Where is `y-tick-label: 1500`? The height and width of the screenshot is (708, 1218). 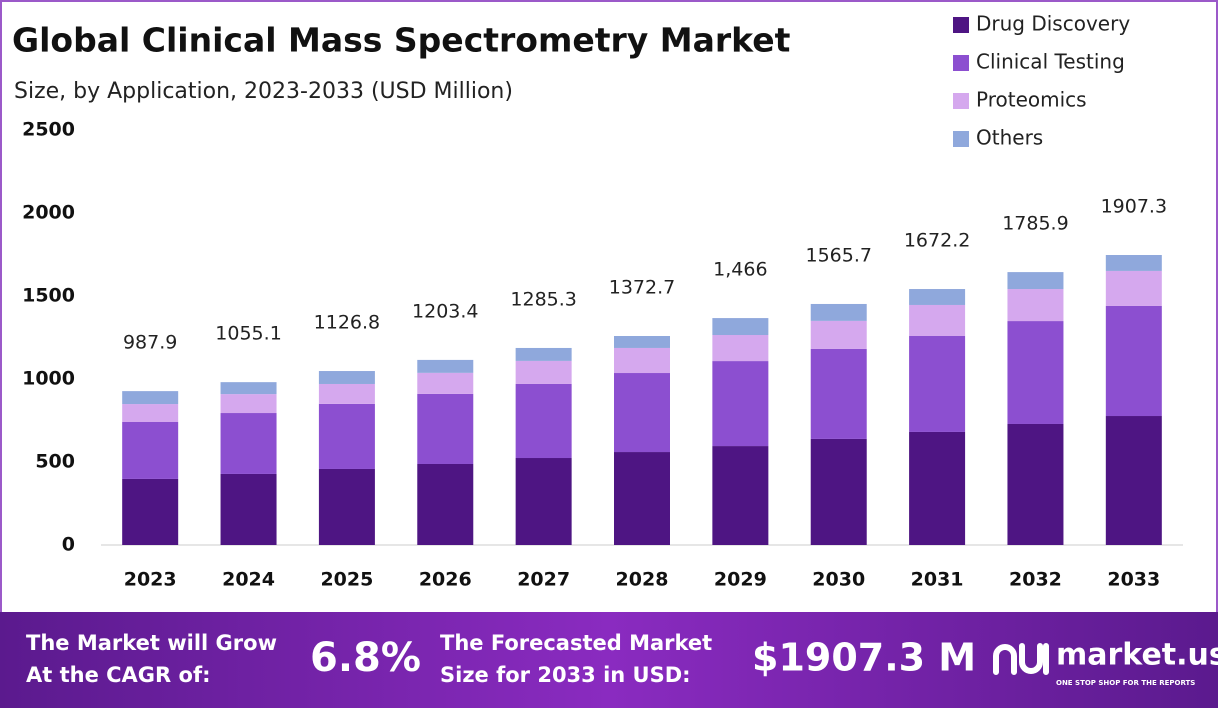
y-tick-label: 1500 is located at coordinates (48, 296).